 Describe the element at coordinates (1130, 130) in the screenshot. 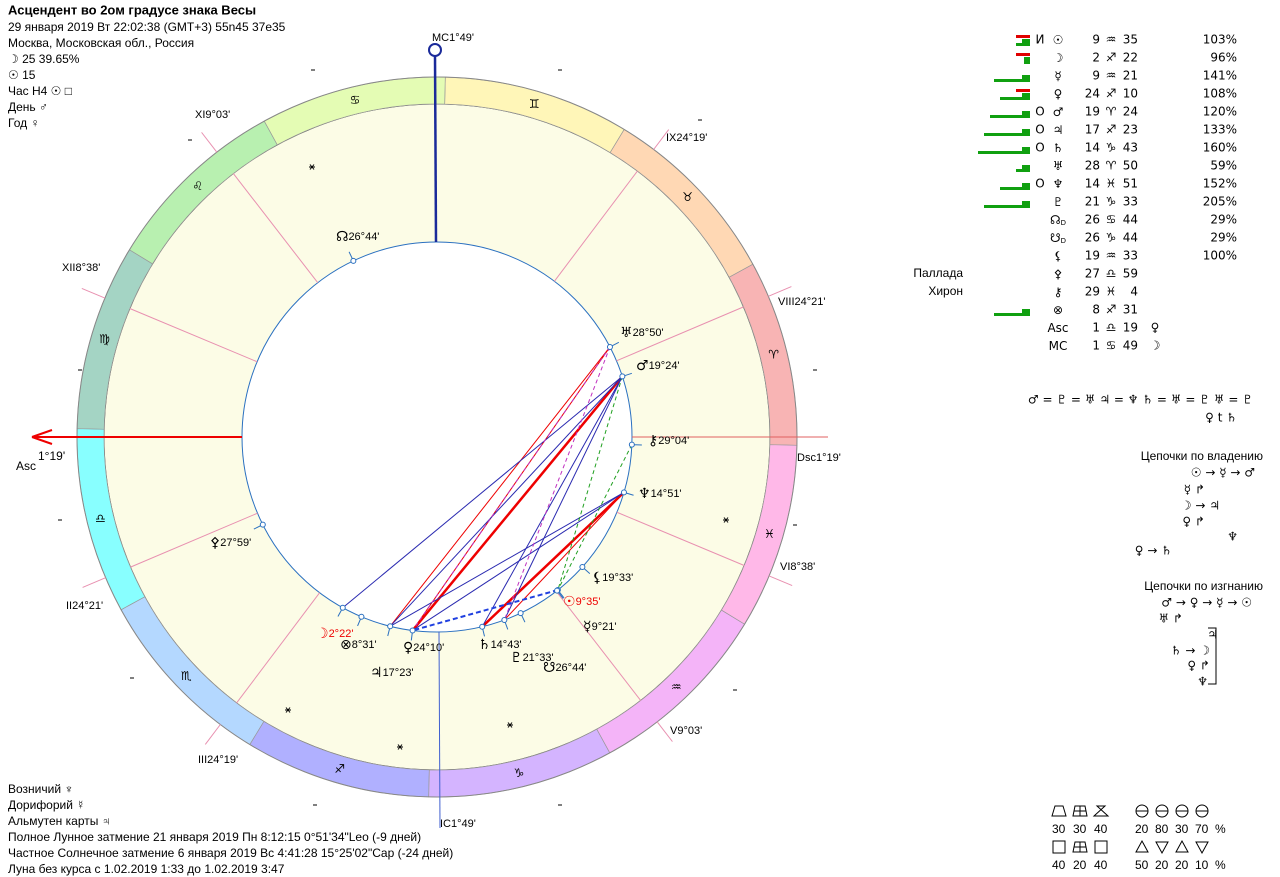

I see `row-minute: 23` at that location.